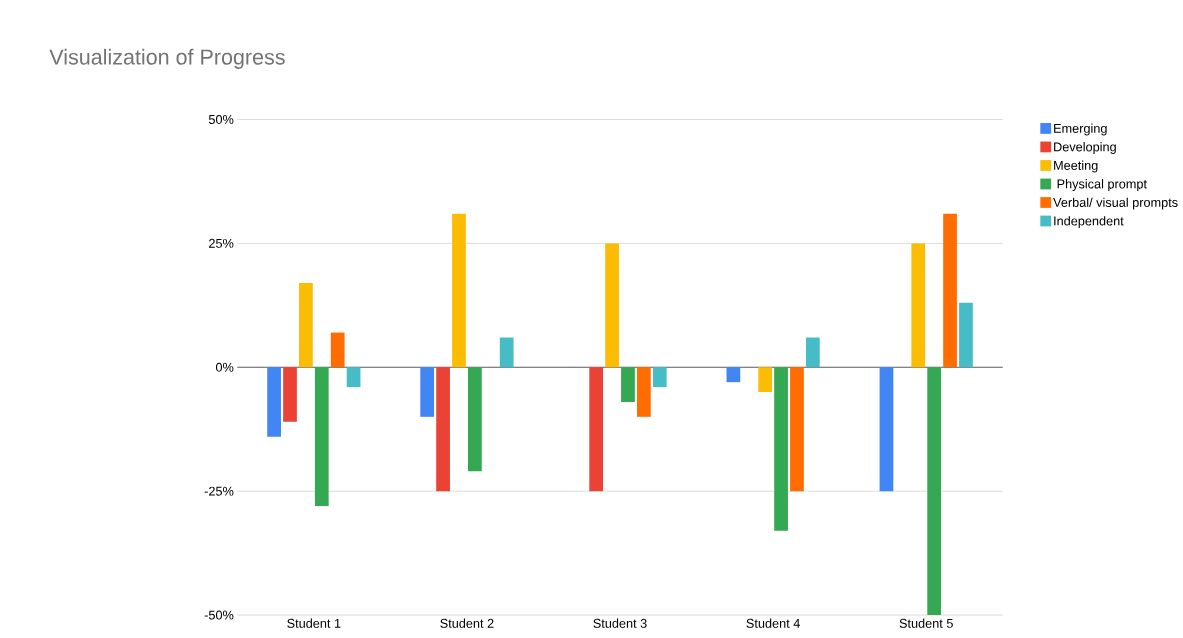 This screenshot has width=1183, height=638. Describe the element at coordinates (1102, 185) in the screenshot. I see `legend-label: Physical prompt` at that location.